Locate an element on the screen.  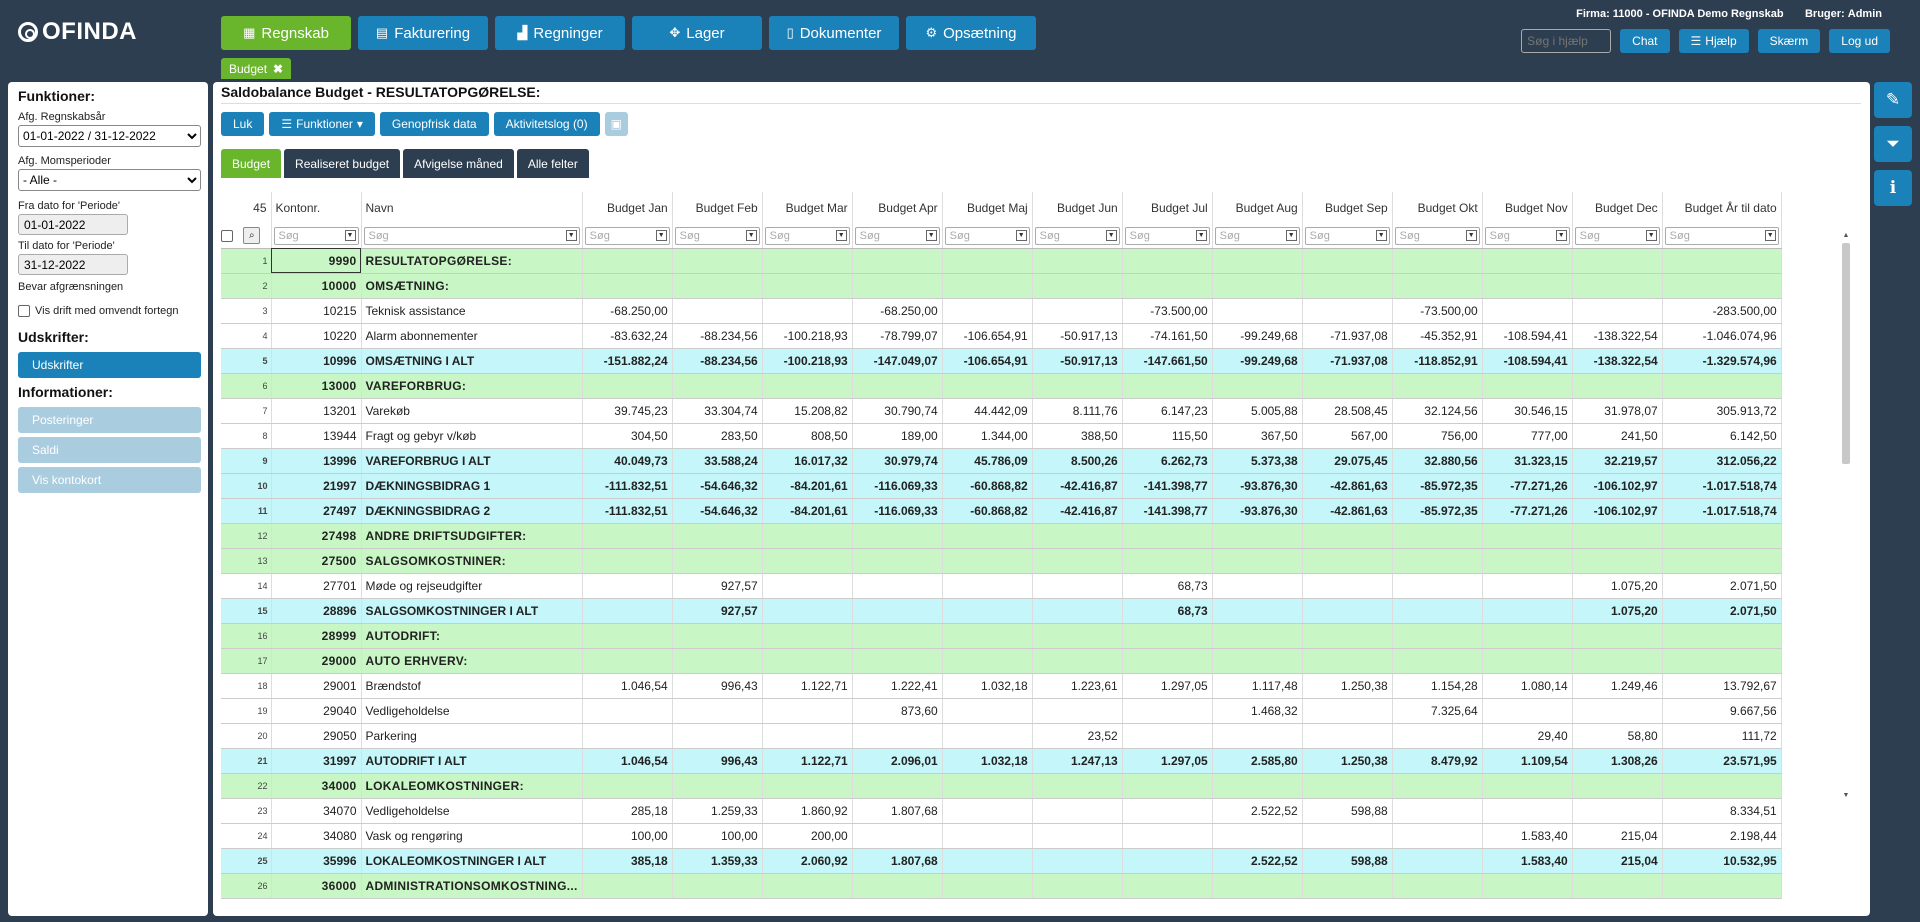
account-number: 13996 is located at coordinates (316, 461).